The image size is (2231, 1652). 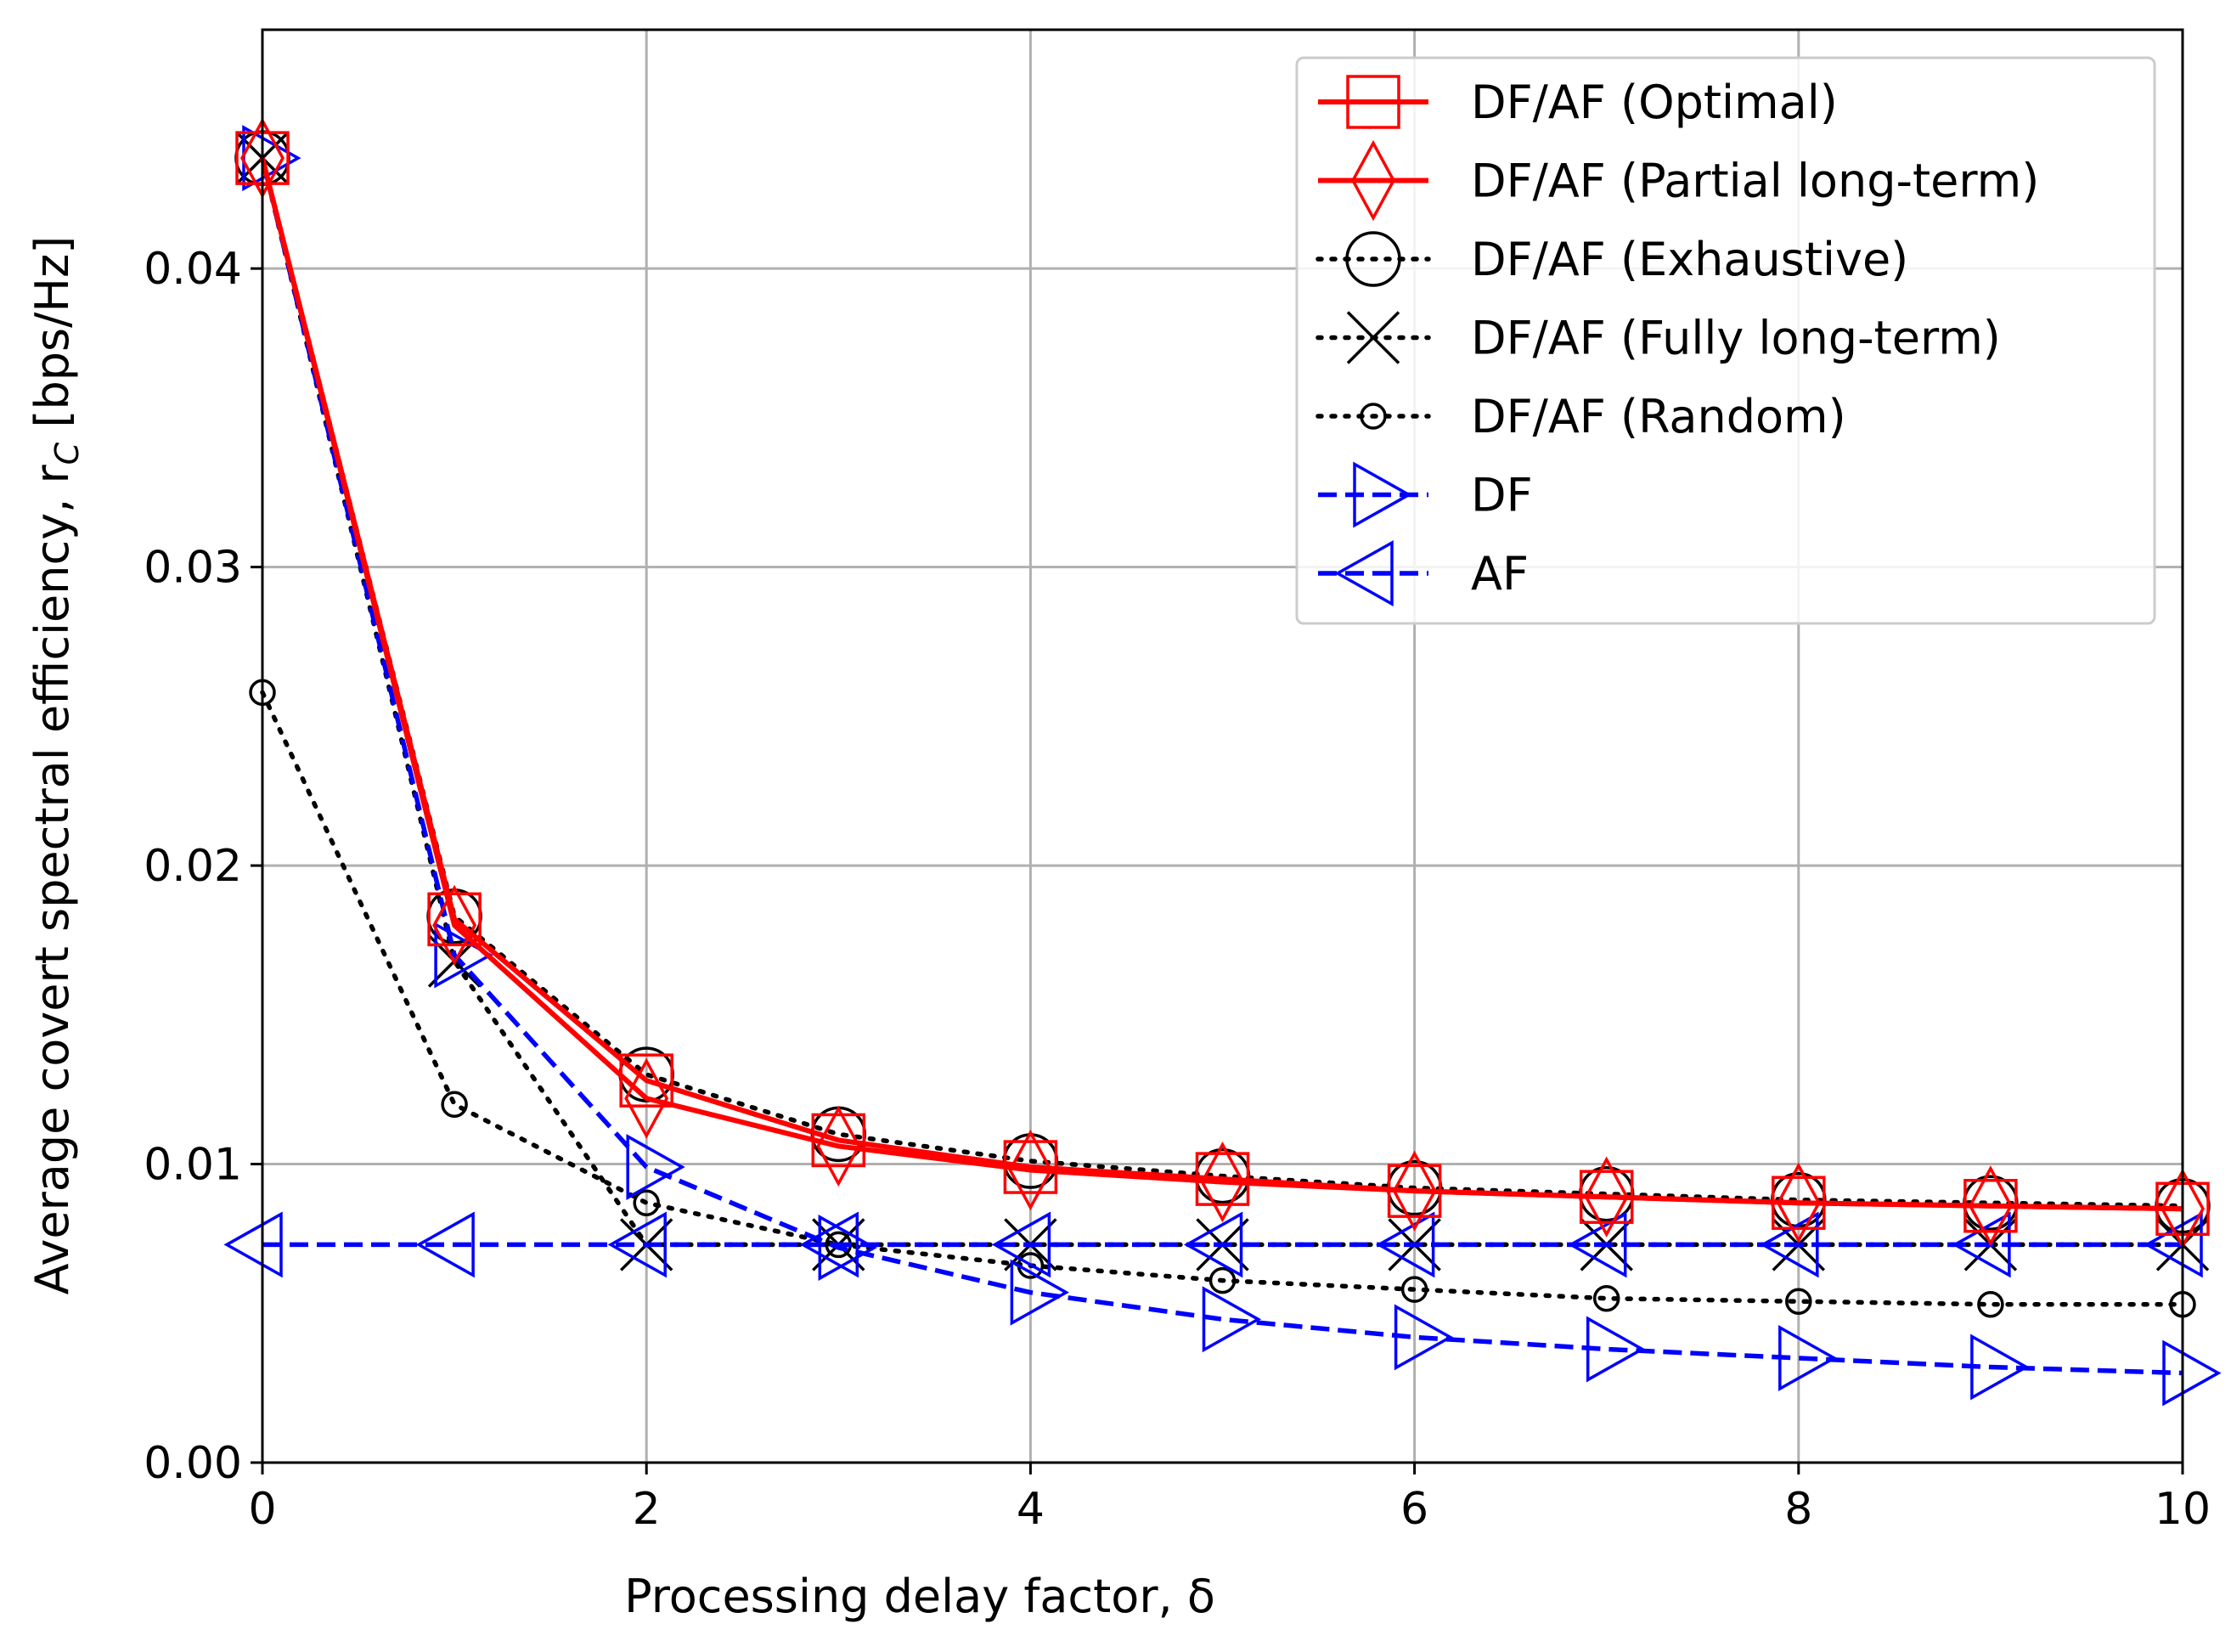 I want to click on legend-item-df: DF, so click(x=1425, y=494).